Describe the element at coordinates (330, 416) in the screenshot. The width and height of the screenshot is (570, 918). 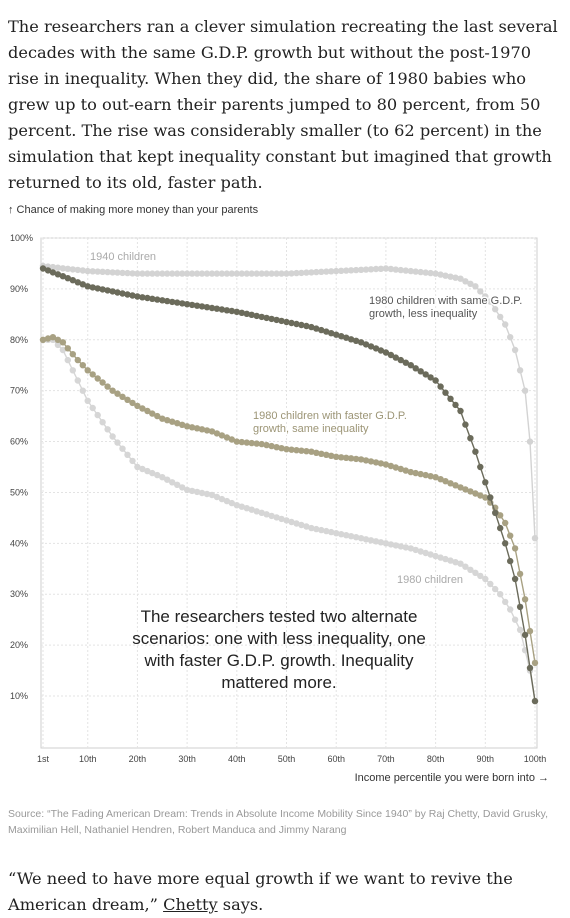
I see `series-label: 1980 children with faster G.D.P.` at that location.